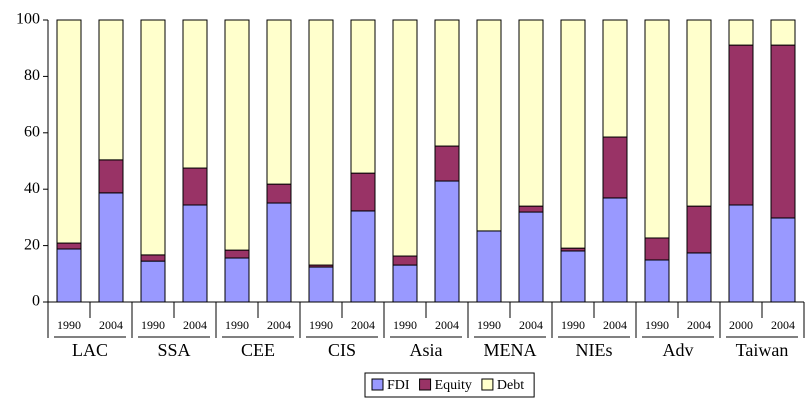 Image resolution: width=806 pixels, height=410 pixels. I want to click on legend-label: FDI, so click(398, 385).